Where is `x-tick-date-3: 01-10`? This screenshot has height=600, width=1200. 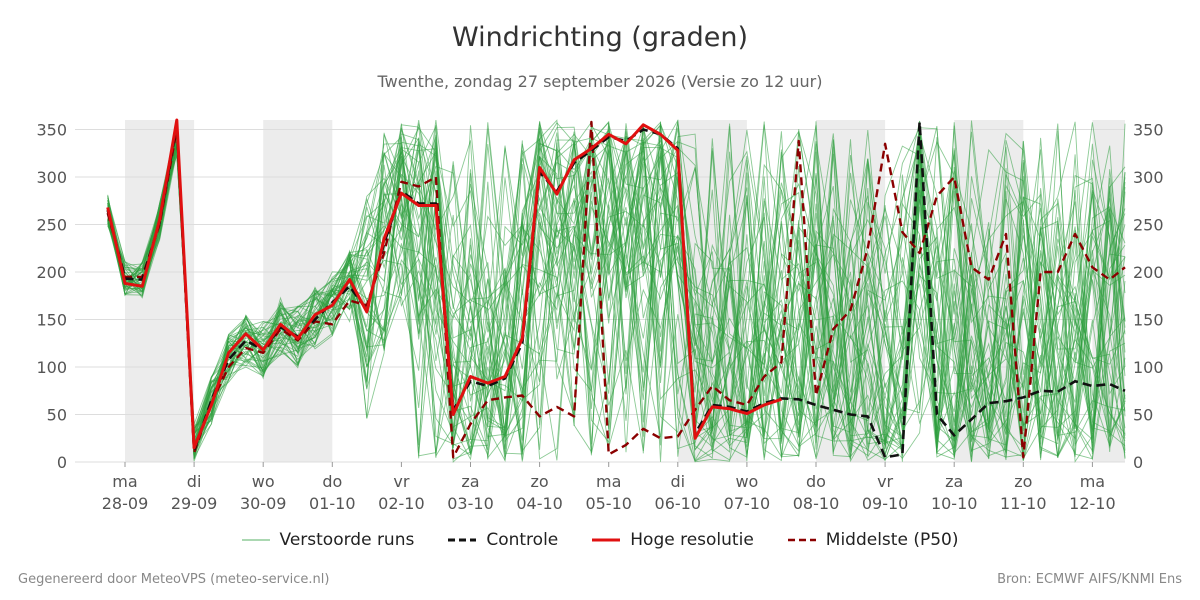
x-tick-date-3: 01-10 is located at coordinates (332, 503).